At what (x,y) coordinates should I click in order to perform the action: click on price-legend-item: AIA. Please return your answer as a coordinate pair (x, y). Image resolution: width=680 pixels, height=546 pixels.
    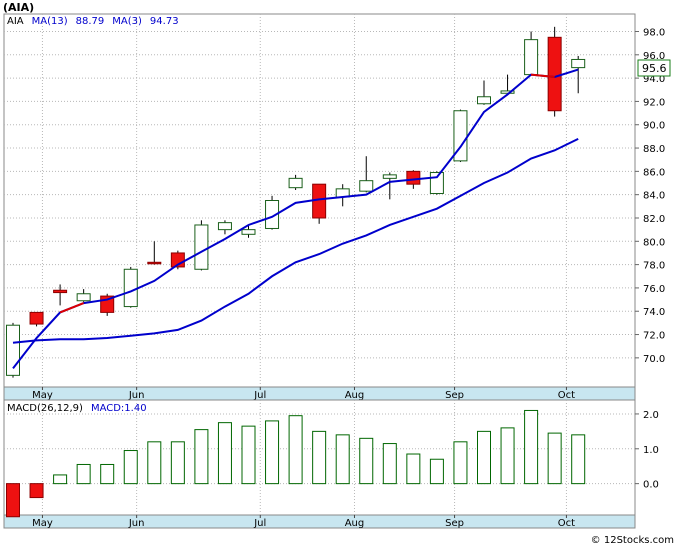
    Looking at the image, I should click on (15, 21).